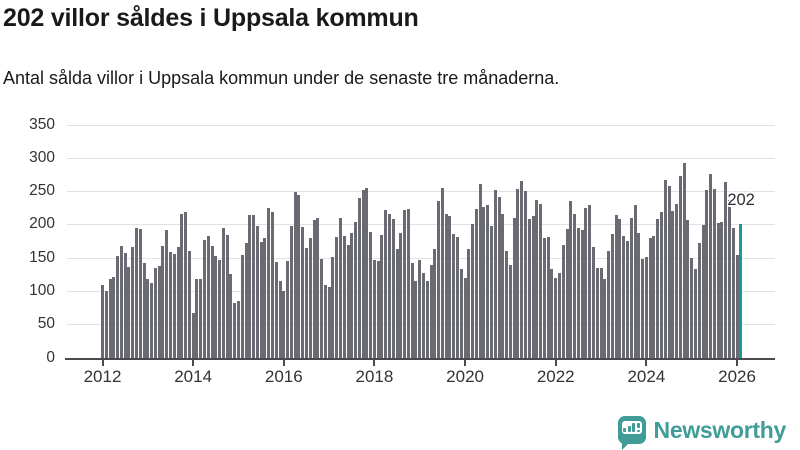 The width and height of the screenshot is (800, 450). What do you see at coordinates (102, 376) in the screenshot?
I see `x-axis-tick-label: 2012` at bounding box center [102, 376].